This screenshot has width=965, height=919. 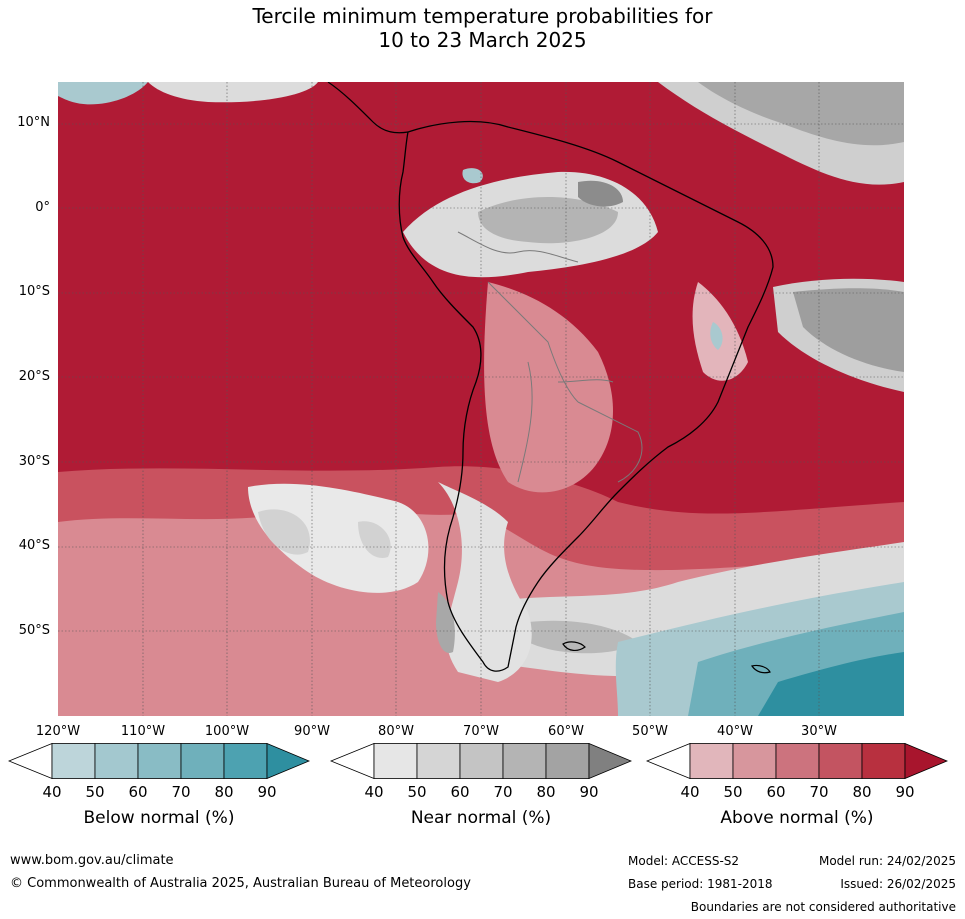 I want to click on above-tick-50: 50, so click(x=733, y=792).